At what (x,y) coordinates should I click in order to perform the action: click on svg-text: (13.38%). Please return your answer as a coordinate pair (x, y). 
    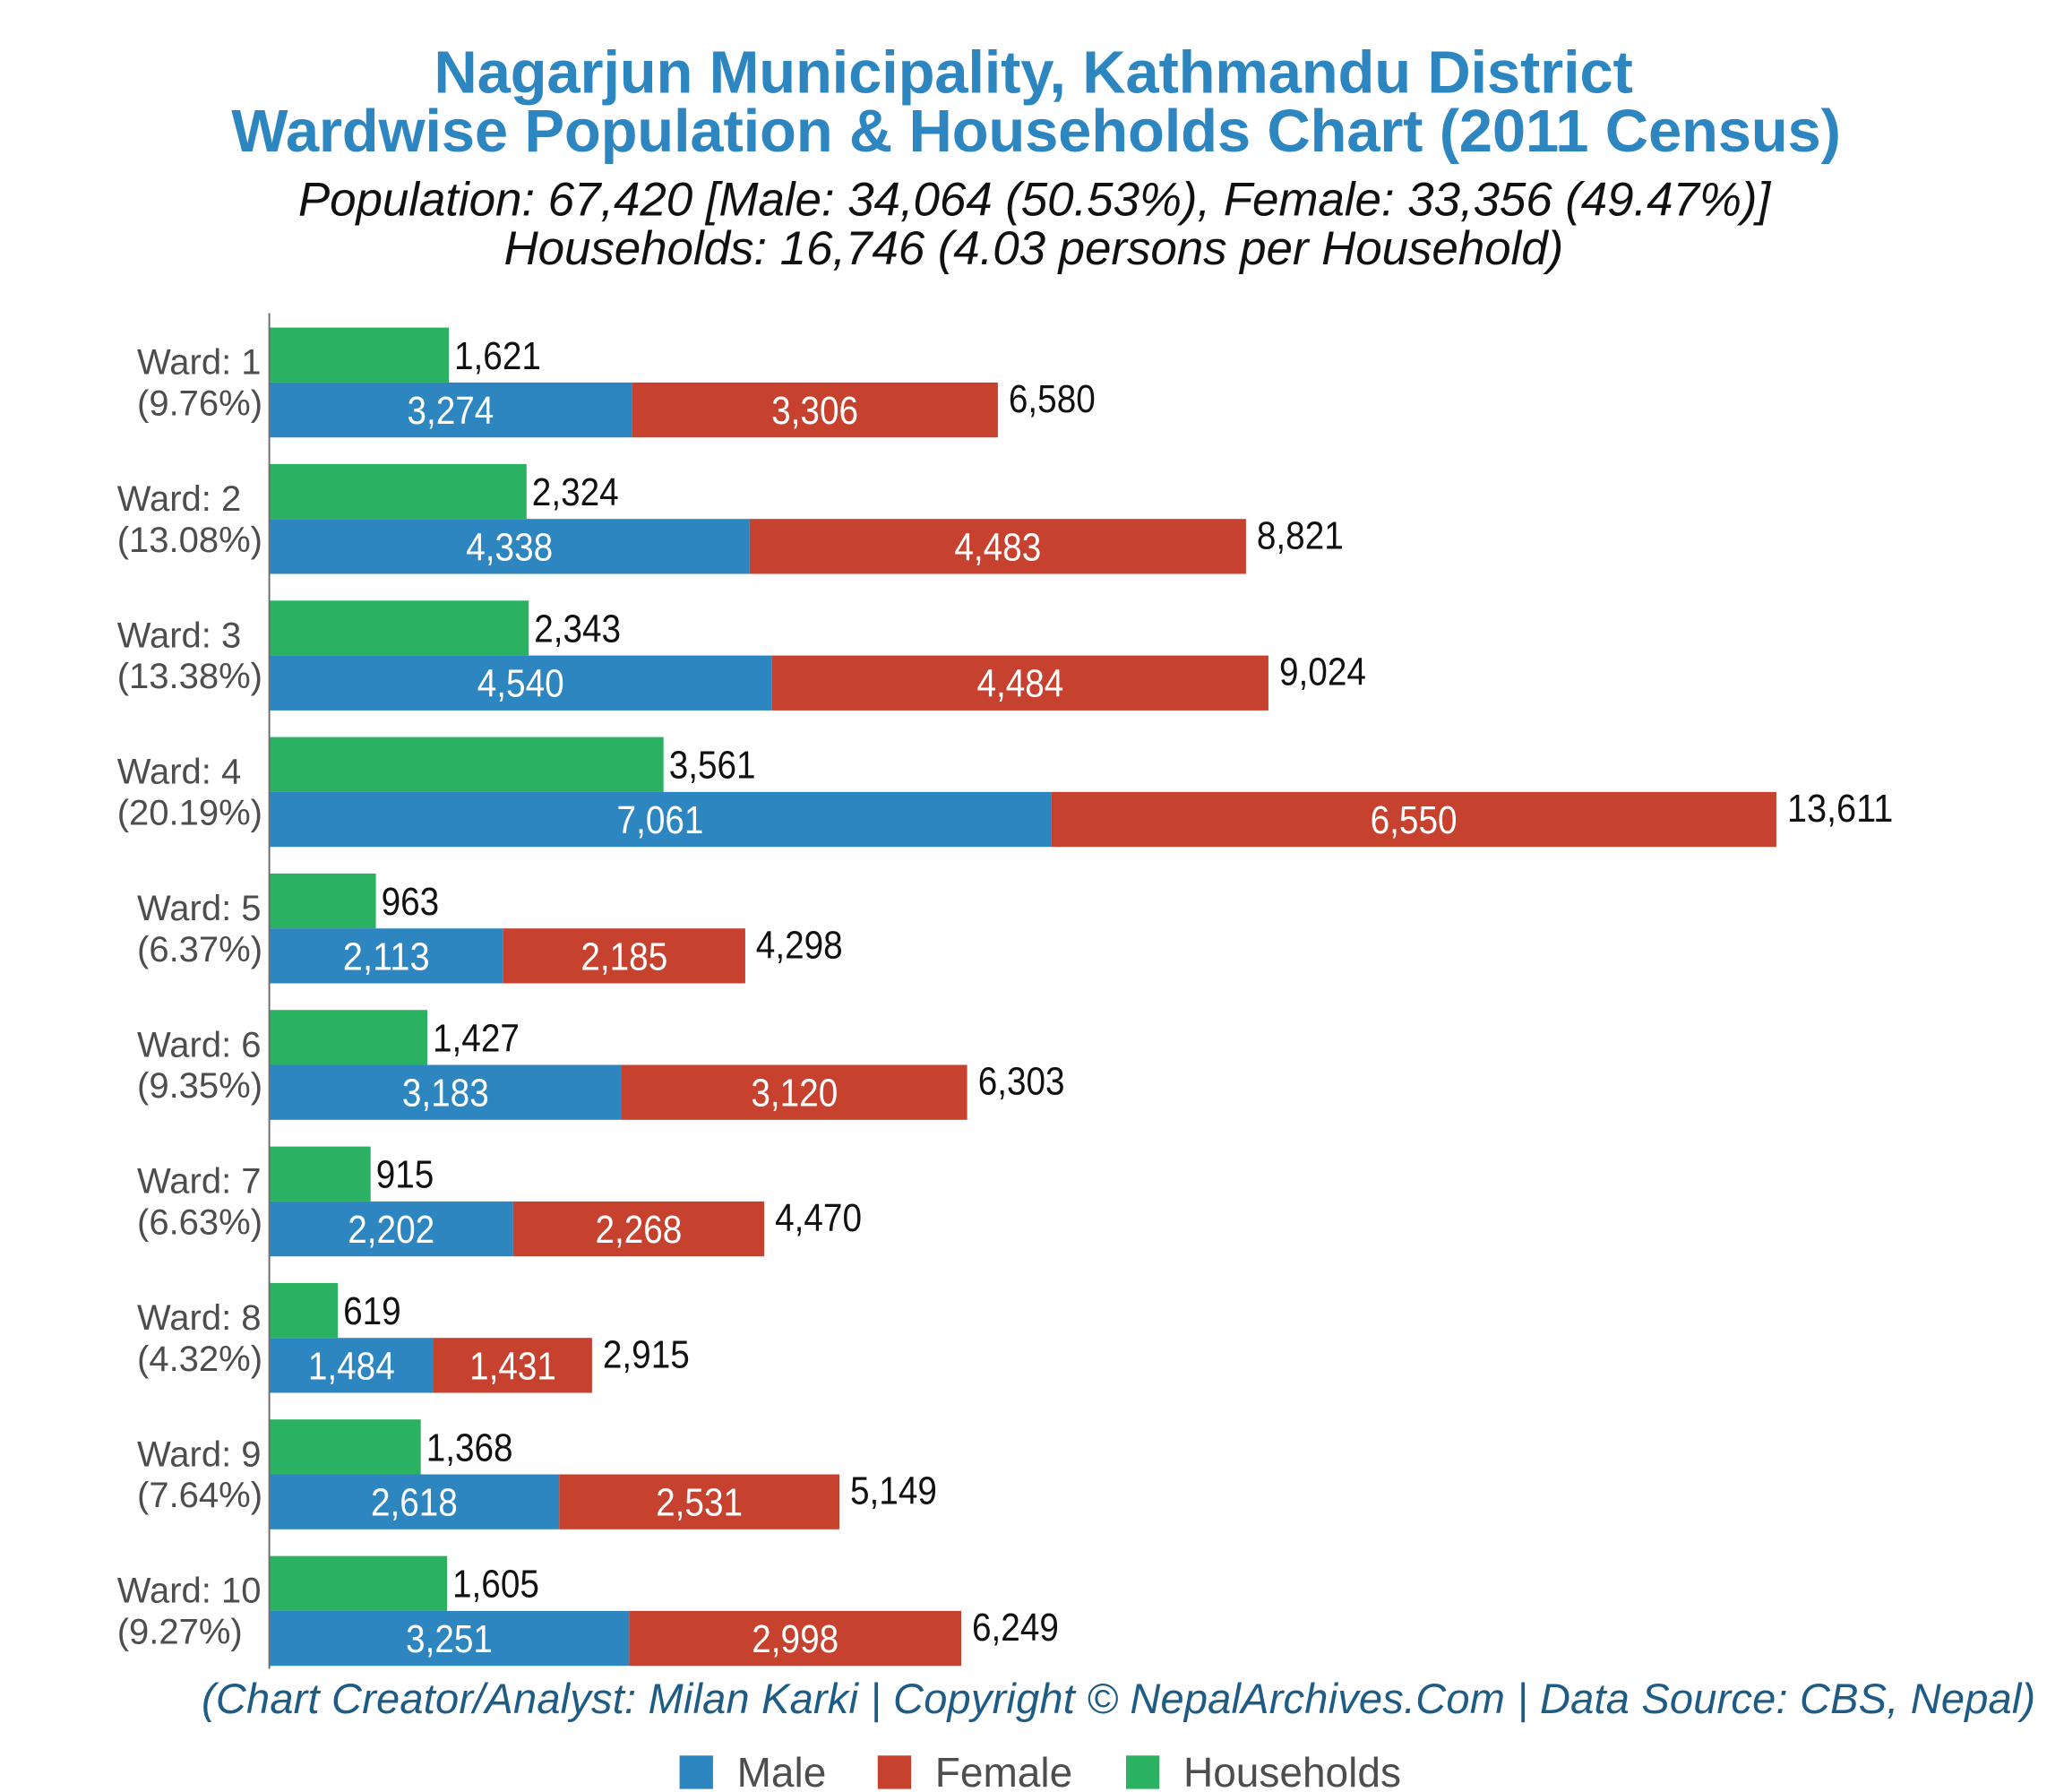
    Looking at the image, I should click on (189, 676).